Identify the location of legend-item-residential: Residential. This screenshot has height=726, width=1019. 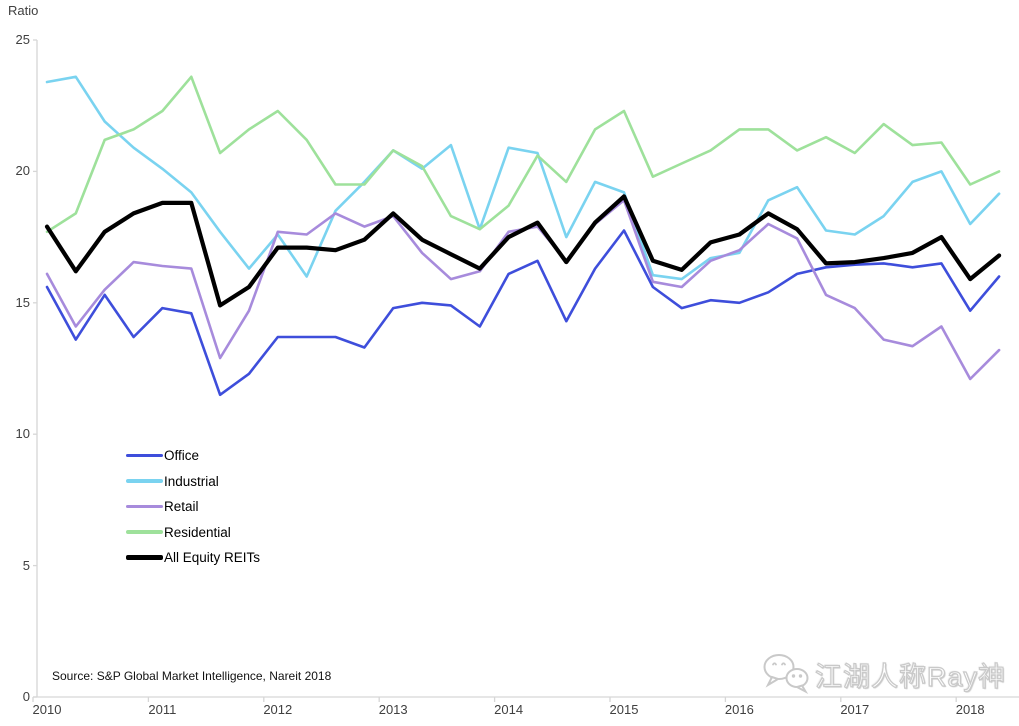
(193, 532).